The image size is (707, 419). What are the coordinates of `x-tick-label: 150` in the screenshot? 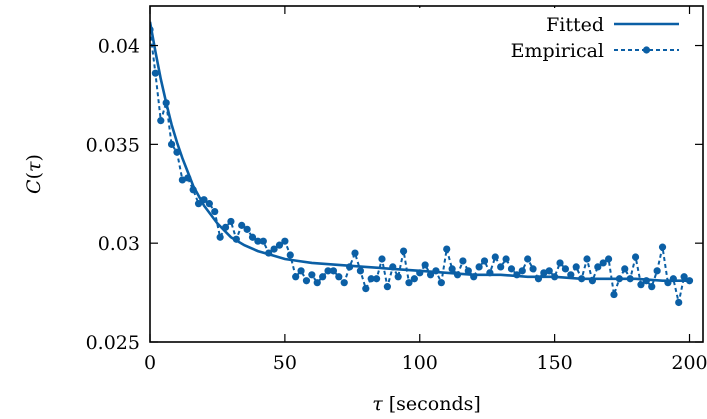 It's located at (555, 363).